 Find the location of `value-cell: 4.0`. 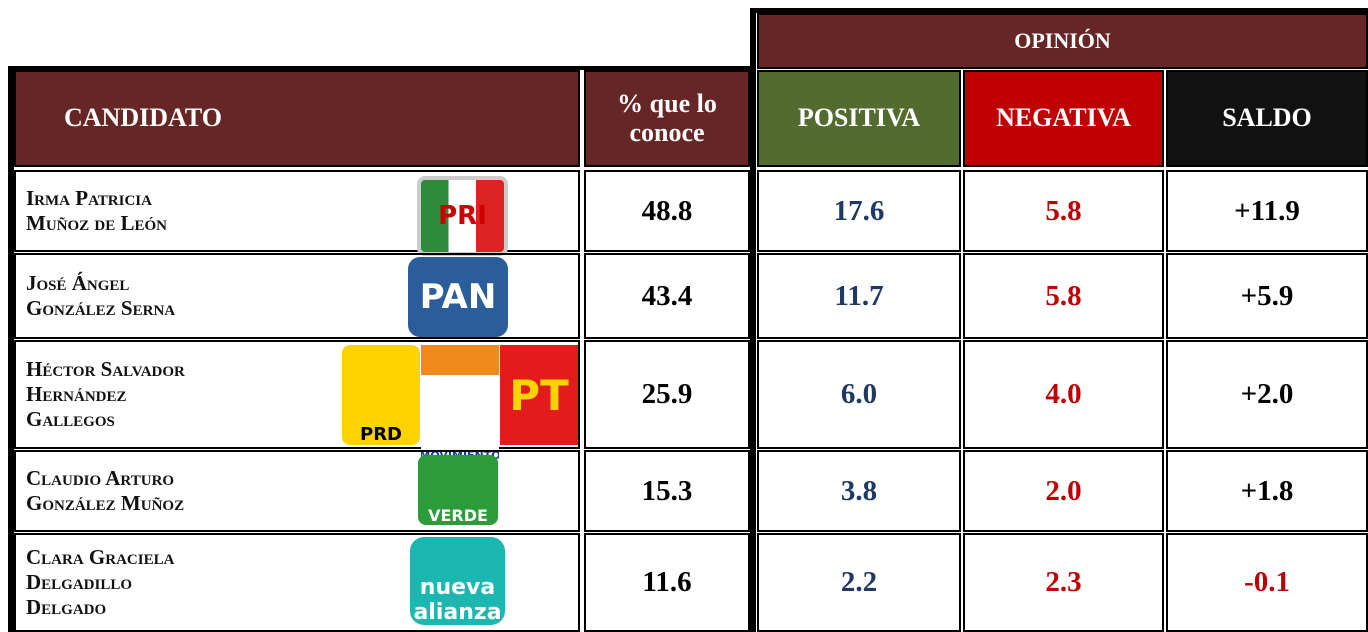

value-cell: 4.0 is located at coordinates (1063, 394).